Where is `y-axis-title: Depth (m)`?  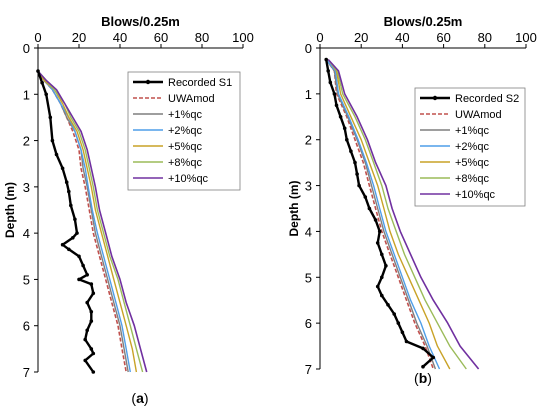 y-axis-title: Depth (m) is located at coordinates (10, 210).